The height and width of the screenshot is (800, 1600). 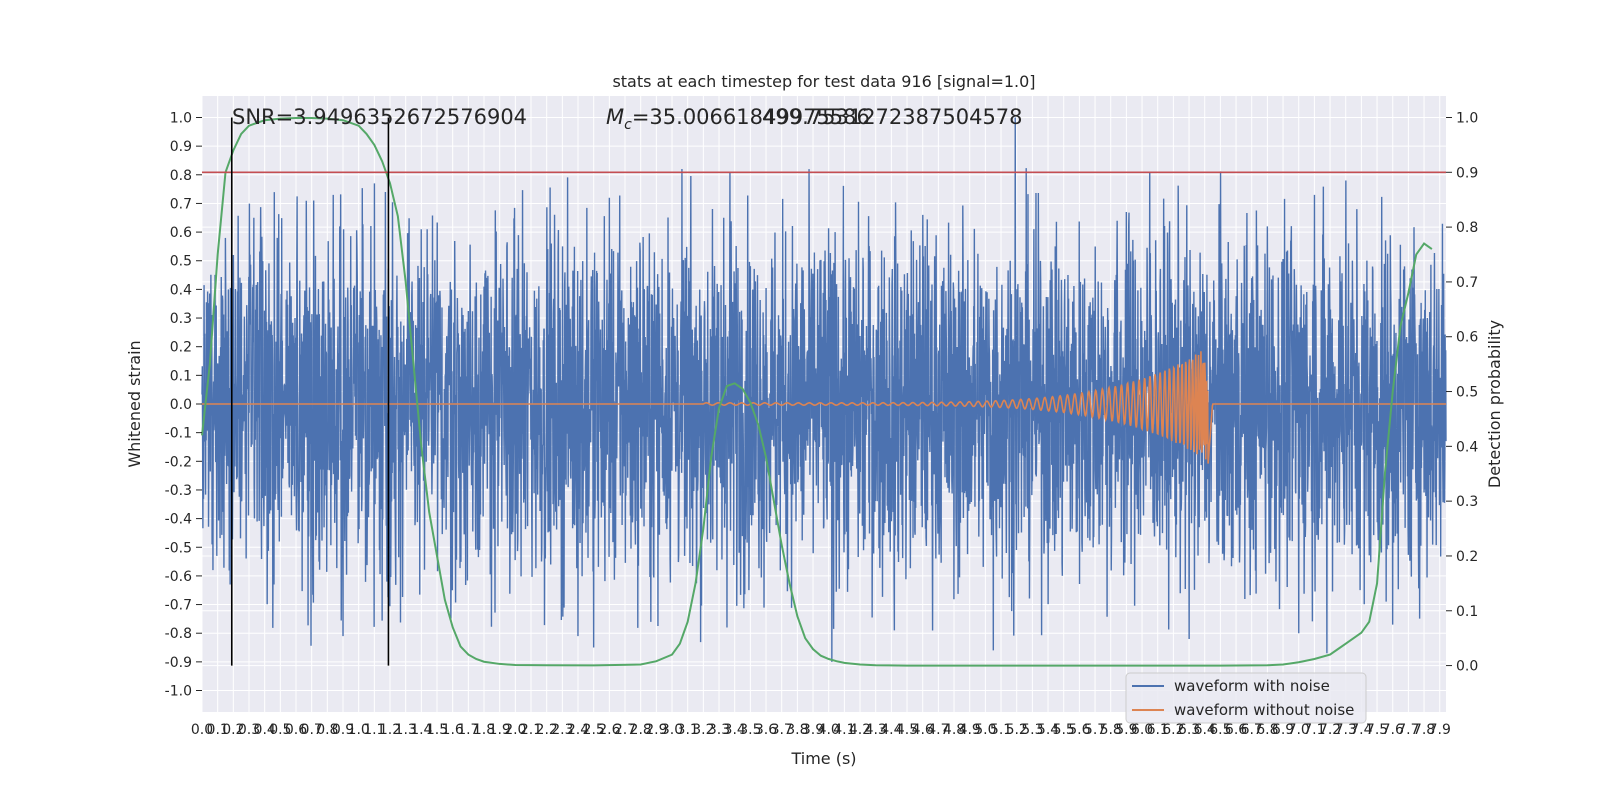 I want to click on x-tick-label: 3.9, so click(x=813, y=730).